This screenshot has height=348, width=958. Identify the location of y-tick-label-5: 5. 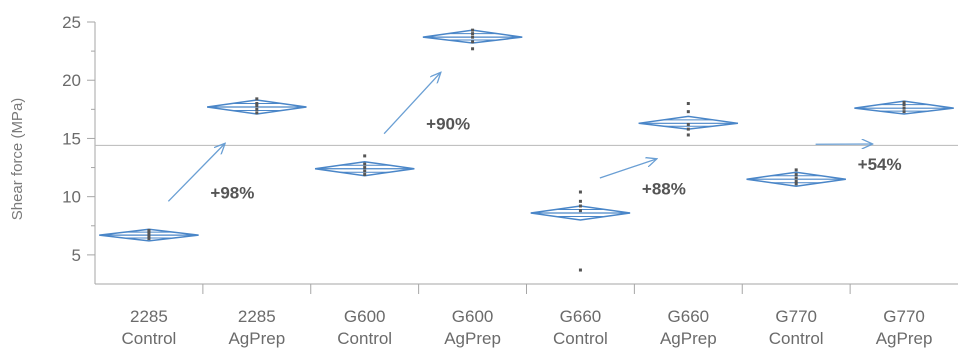
(76, 255).